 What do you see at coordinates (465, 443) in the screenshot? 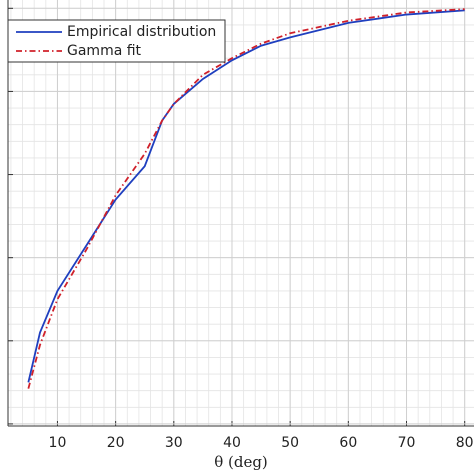
I see `x-tick-label: 80` at bounding box center [465, 443].